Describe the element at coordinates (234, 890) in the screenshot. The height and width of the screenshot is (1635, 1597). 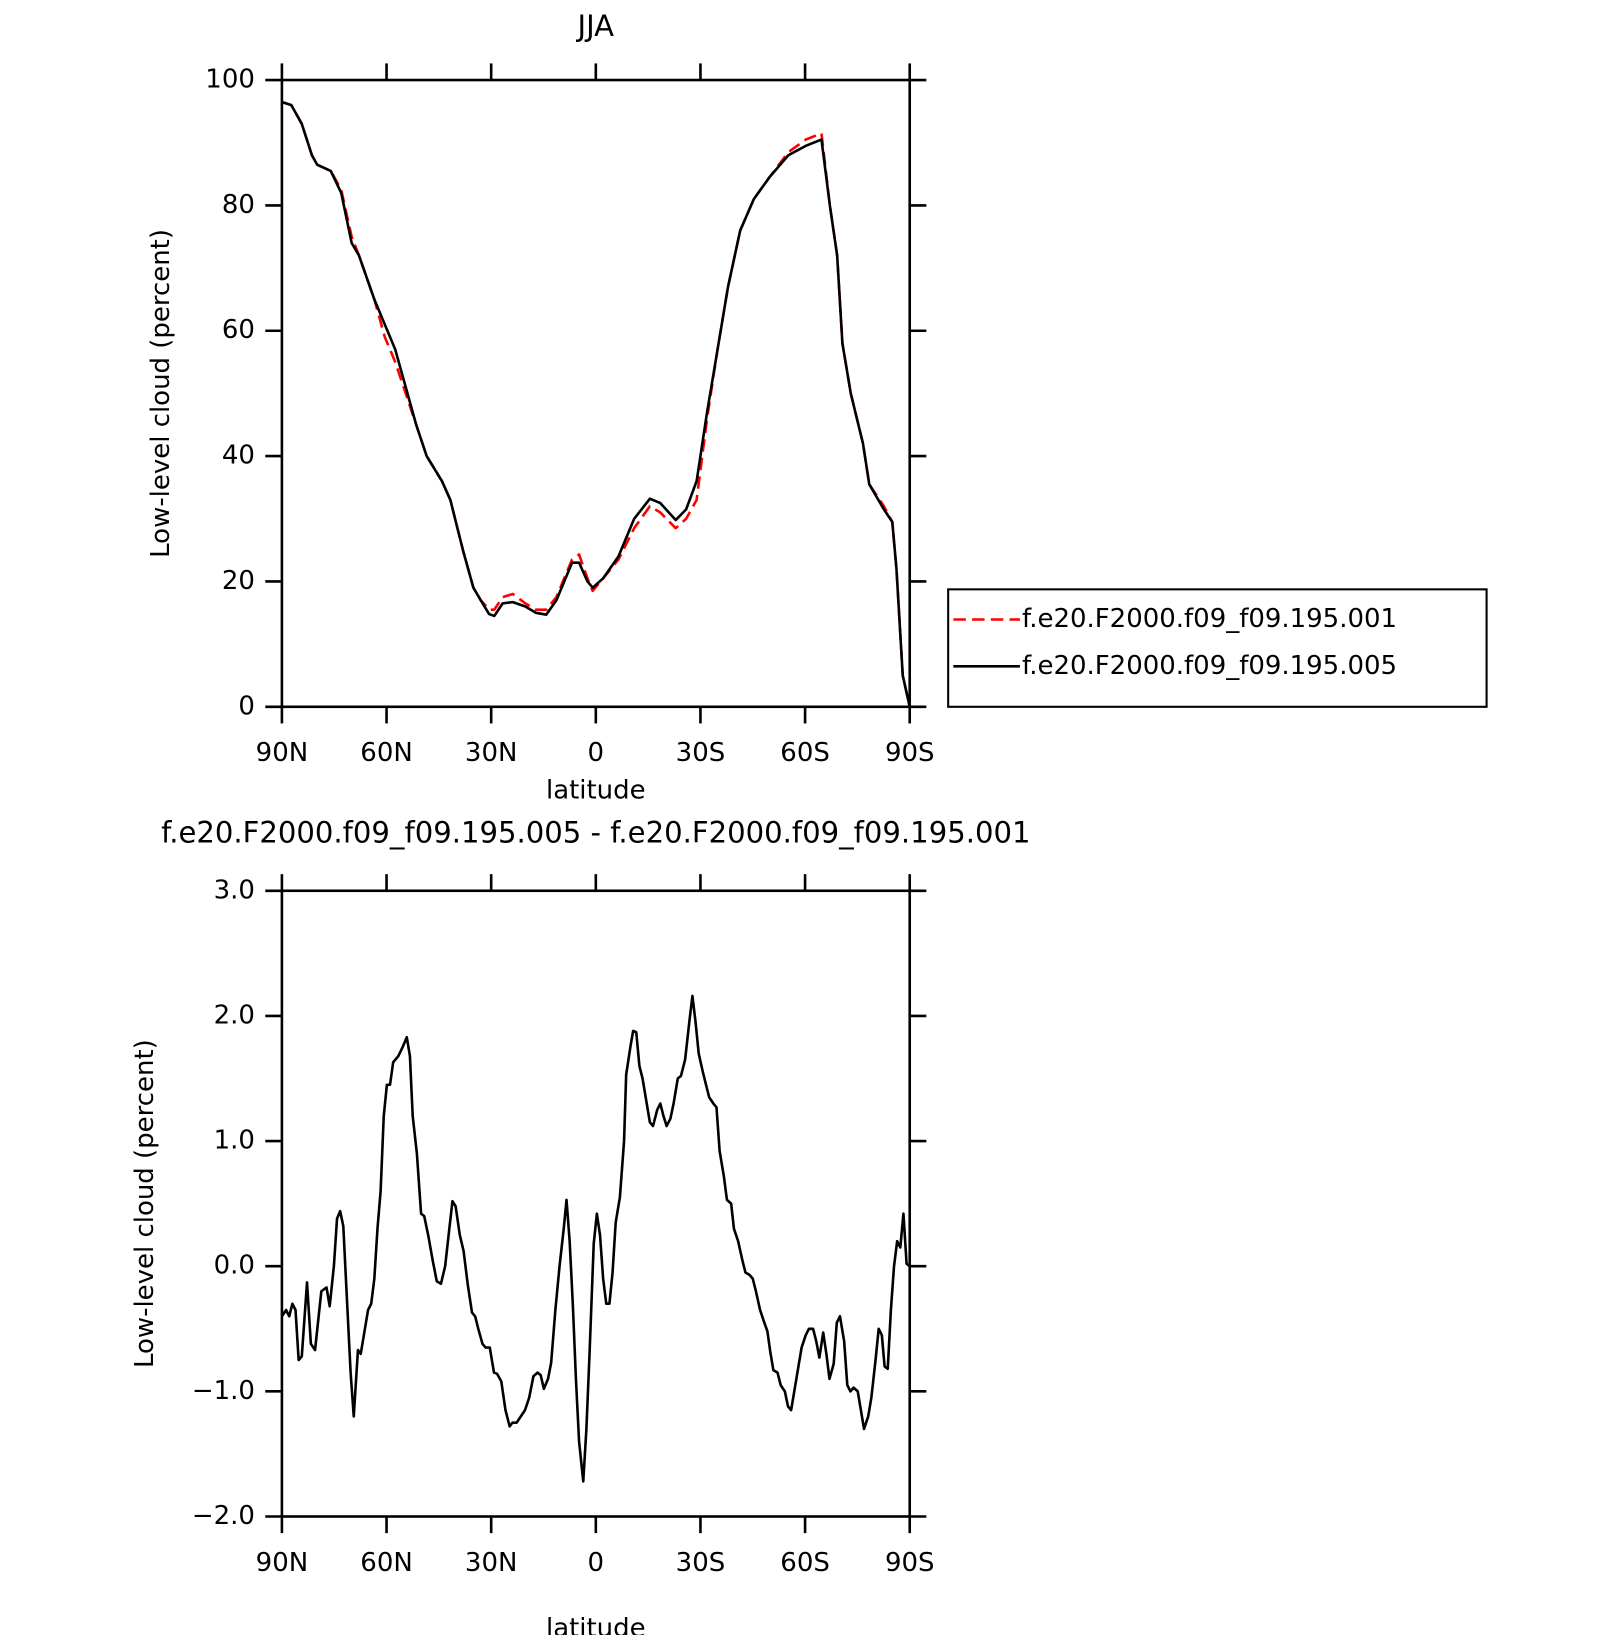
I see `y-tick-label: 3.0` at that location.